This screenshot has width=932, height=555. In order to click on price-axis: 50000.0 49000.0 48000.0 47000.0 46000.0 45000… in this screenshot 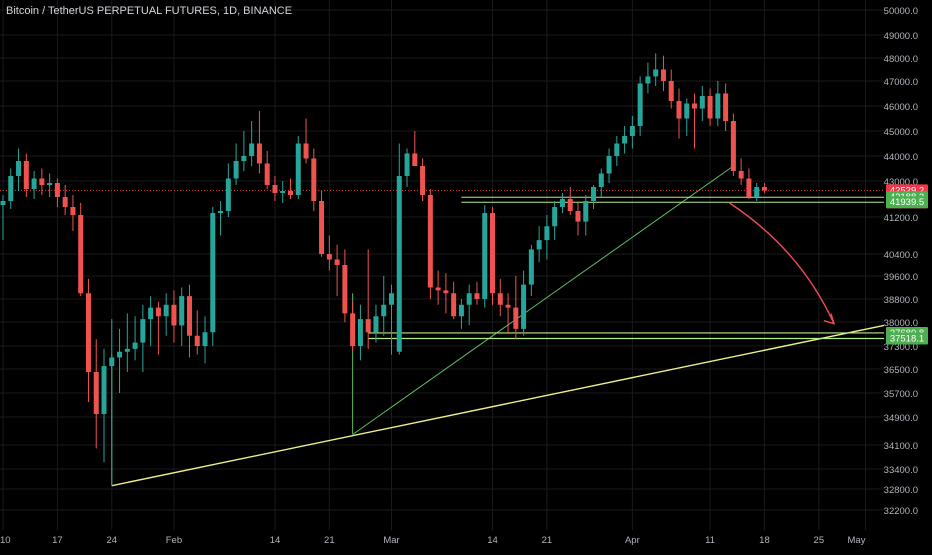, I will do `click(901, 261)`.